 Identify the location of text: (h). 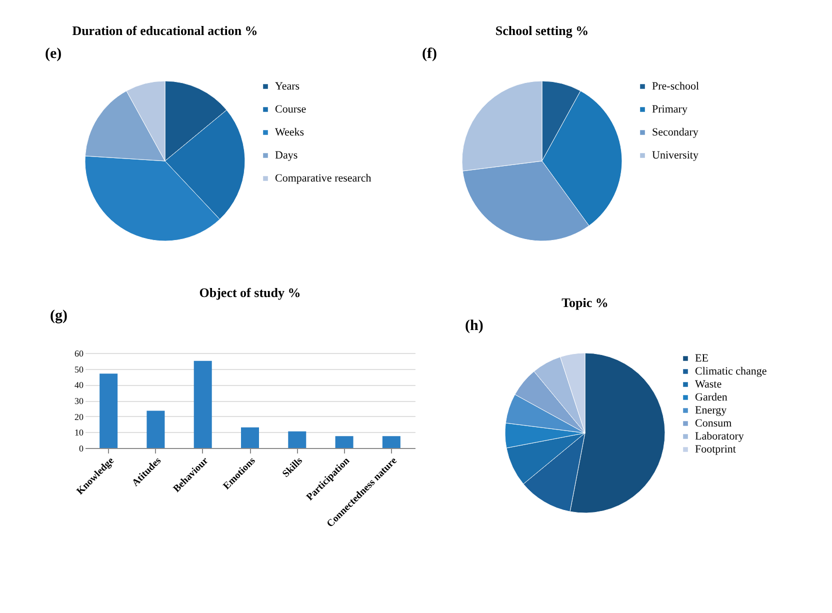
(474, 326).